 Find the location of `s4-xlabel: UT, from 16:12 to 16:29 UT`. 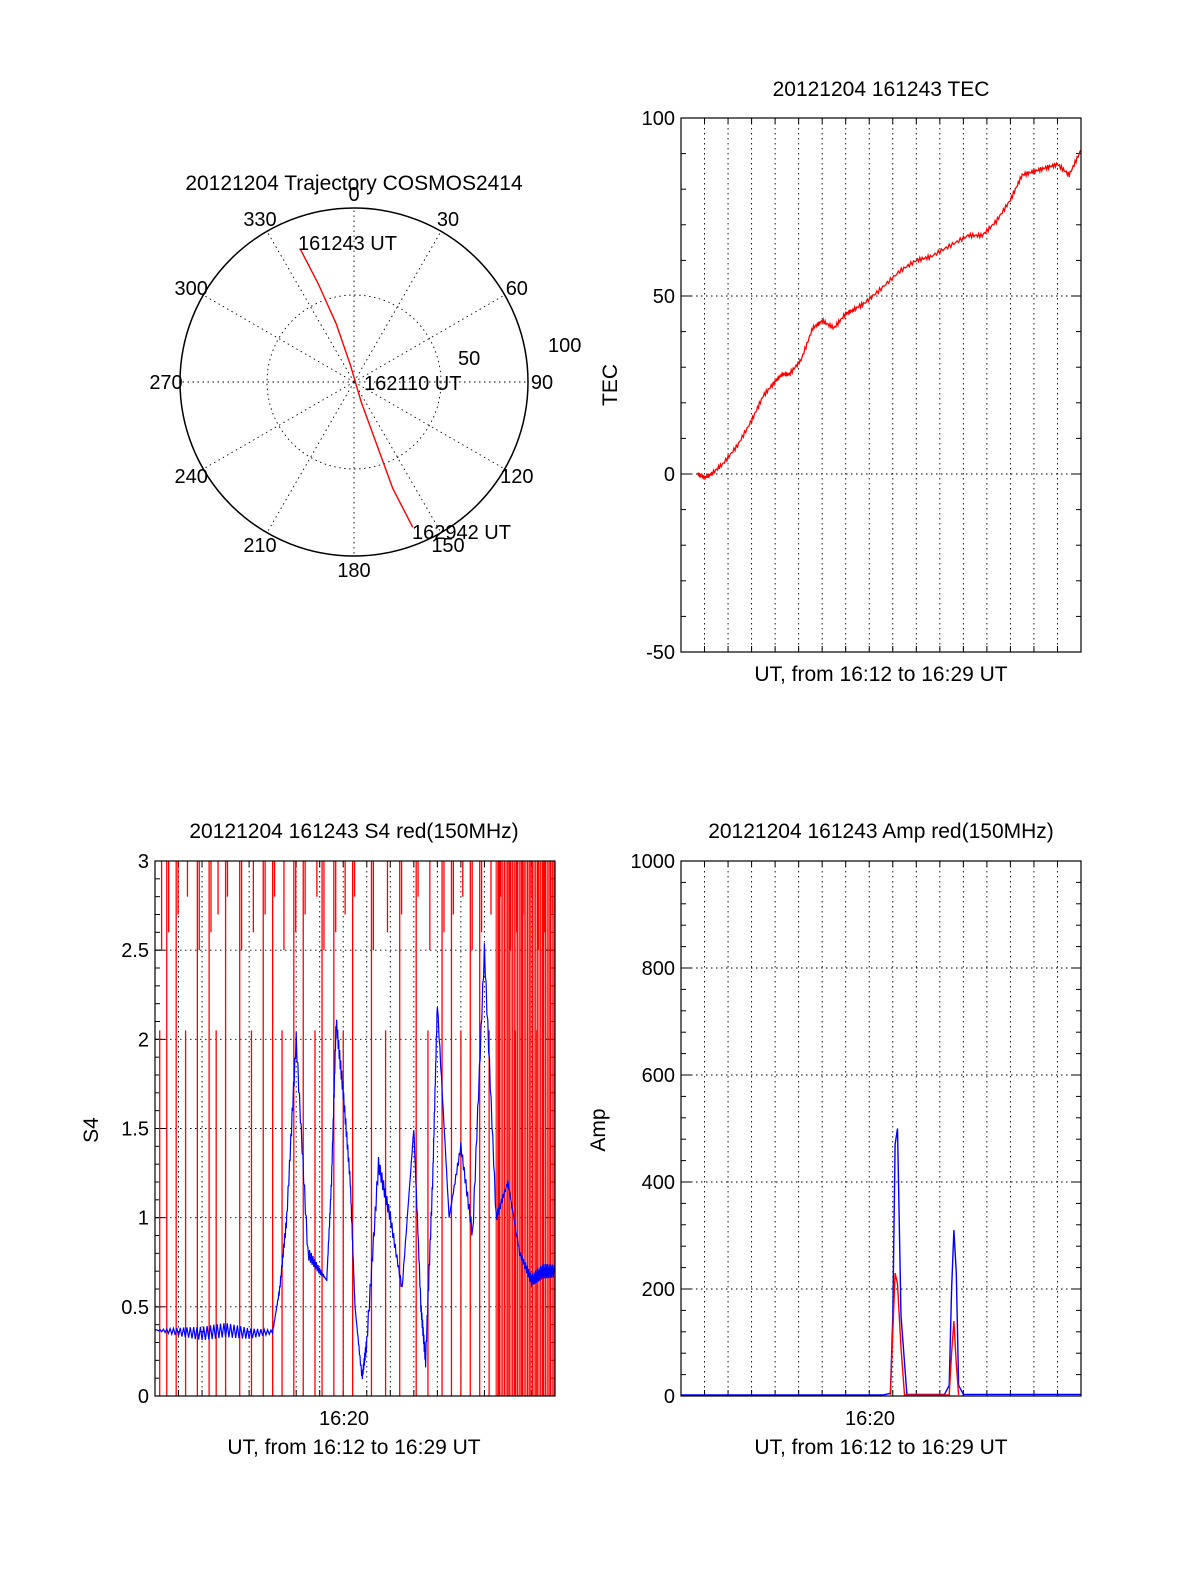

s4-xlabel: UT, from 16:12 to 16:29 UT is located at coordinates (353, 1447).